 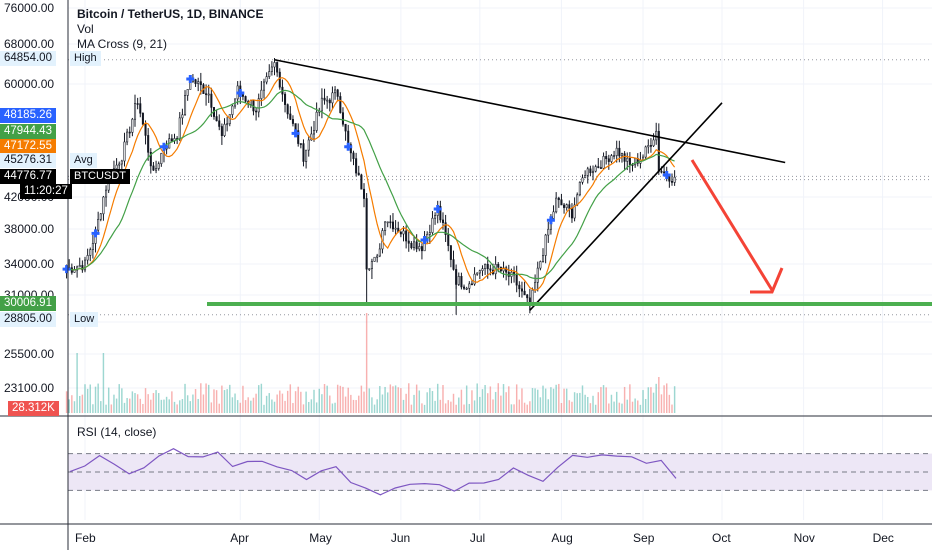 What do you see at coordinates (170, 14) in the screenshot?
I see `symbol-title: Bitcoin / TetherUS, 1D, BINANCE` at bounding box center [170, 14].